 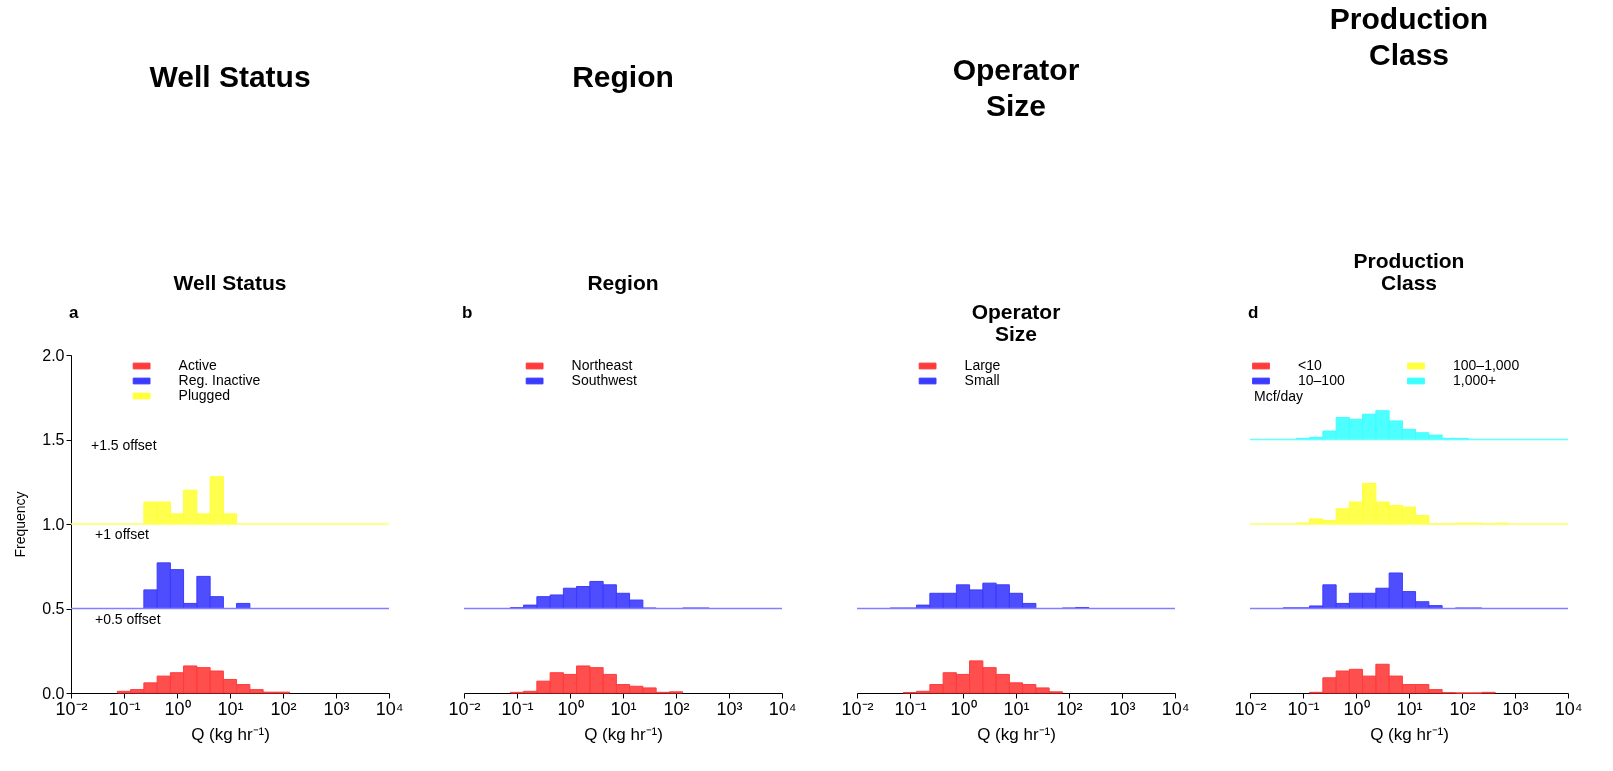 I want to click on legend-title: Mcf/day, so click(x=1279, y=396).